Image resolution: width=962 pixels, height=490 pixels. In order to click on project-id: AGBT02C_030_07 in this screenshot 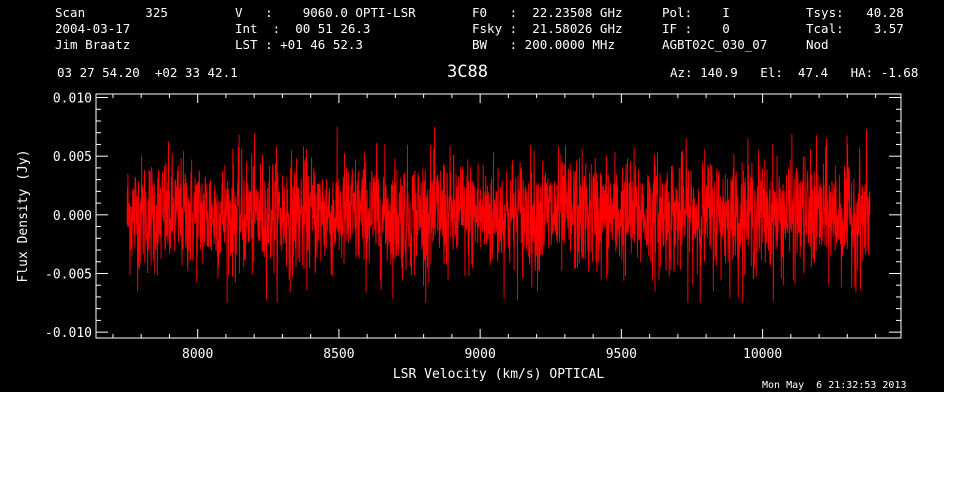, I will do `click(715, 44)`.